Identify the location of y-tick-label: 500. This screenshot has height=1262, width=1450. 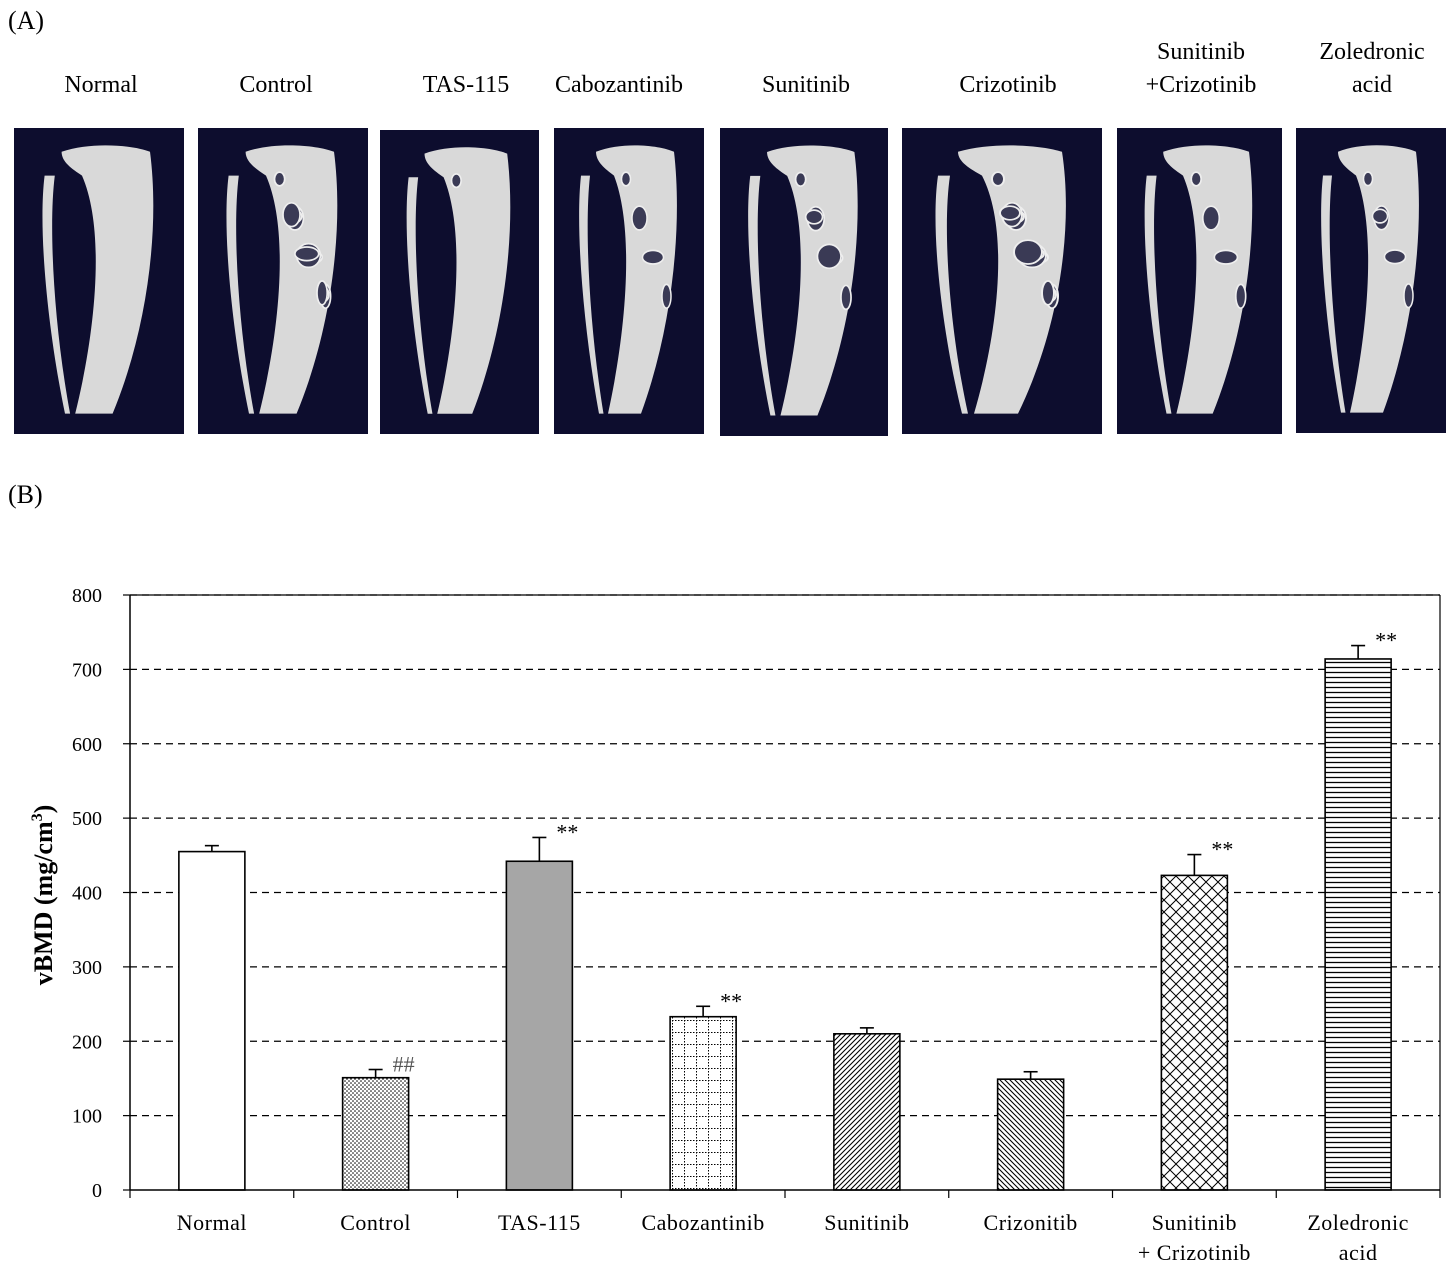
(87, 819).